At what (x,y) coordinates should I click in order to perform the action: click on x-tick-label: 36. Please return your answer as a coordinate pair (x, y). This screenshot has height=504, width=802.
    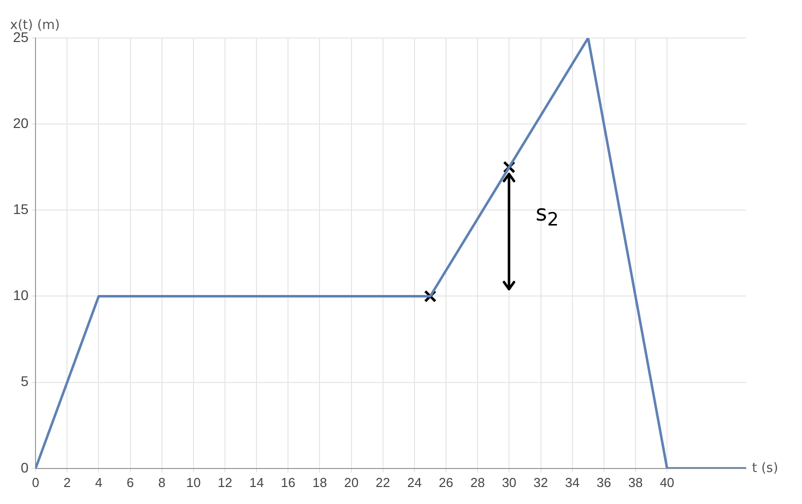
    Looking at the image, I should click on (604, 482).